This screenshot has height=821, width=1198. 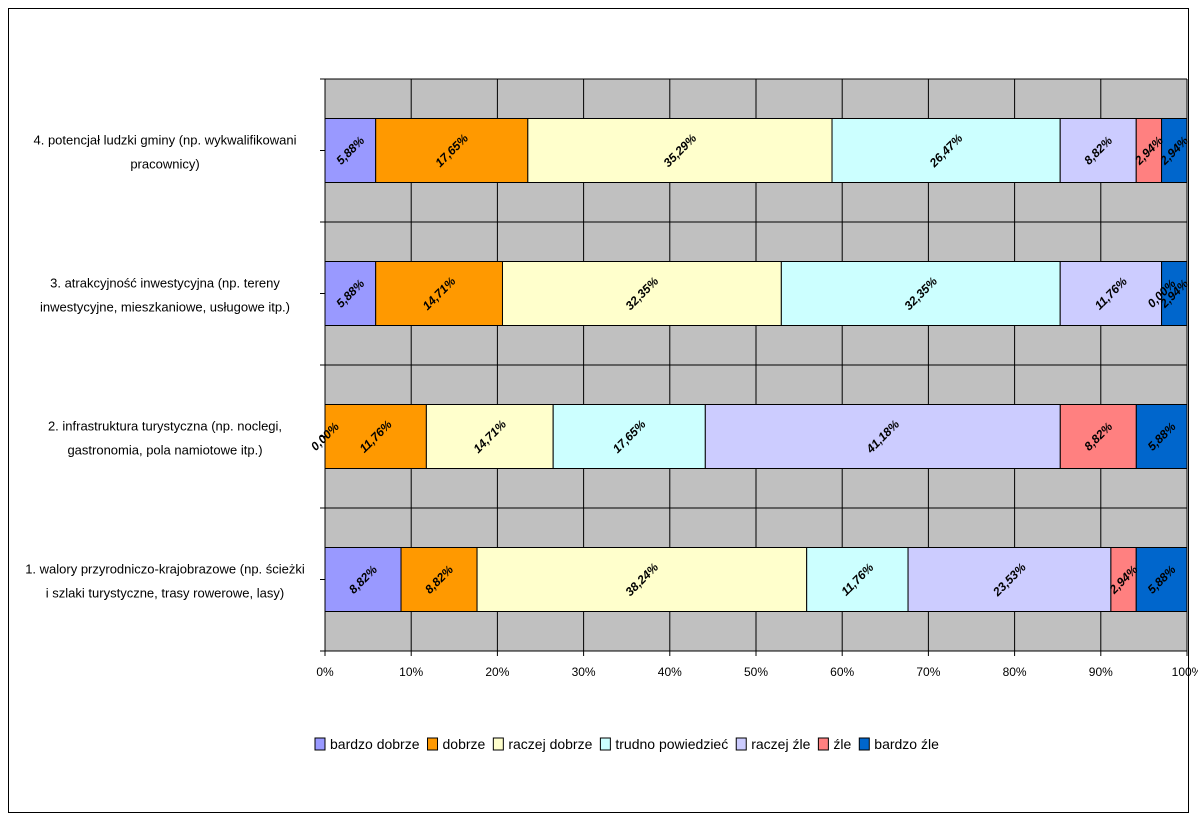 I want to click on x-tick-label: 0%, so click(x=325, y=672).